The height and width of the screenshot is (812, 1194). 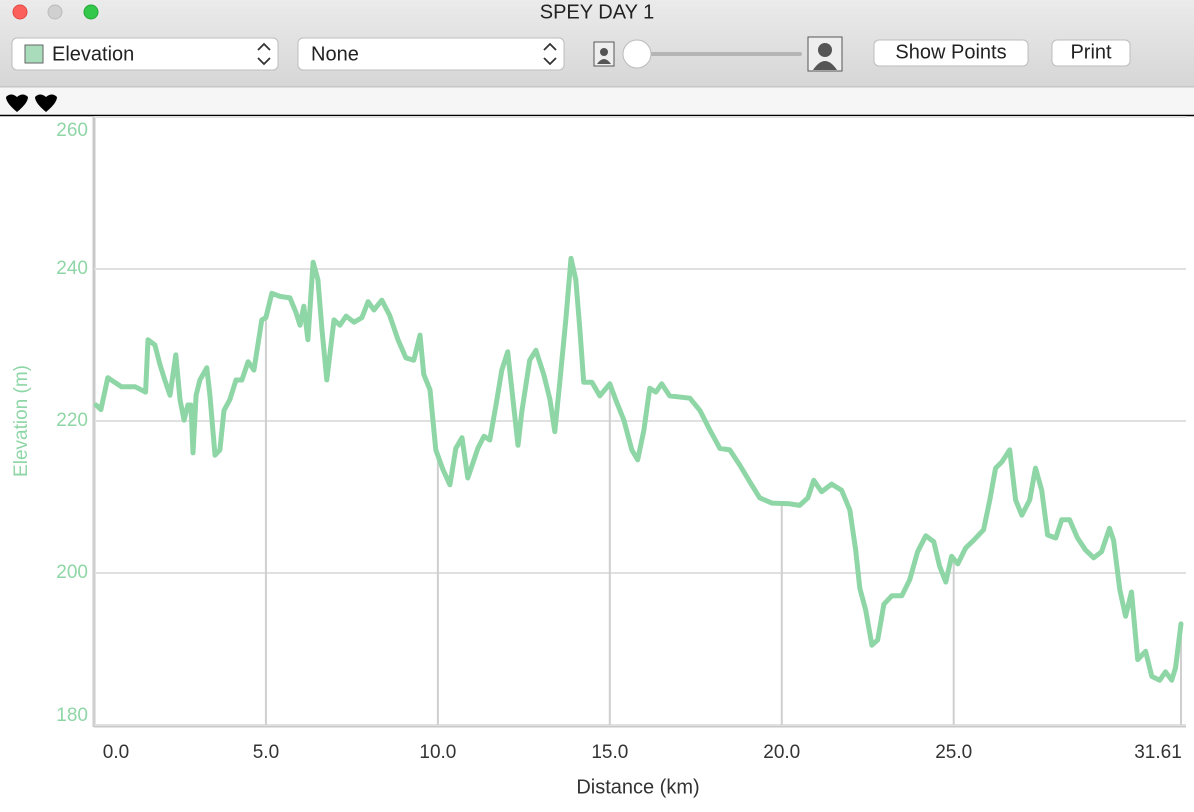 What do you see at coordinates (266, 752) in the screenshot?
I see `x-tick-label: 5.0` at bounding box center [266, 752].